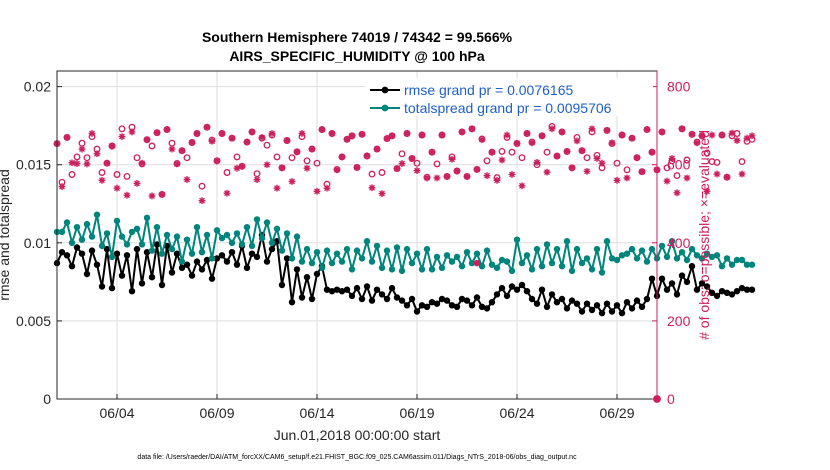 Image resolution: width=830 pixels, height=470 pixels. What do you see at coordinates (33, 165) in the screenshot?
I see `y-tick-label-left: 0.015` at bounding box center [33, 165].